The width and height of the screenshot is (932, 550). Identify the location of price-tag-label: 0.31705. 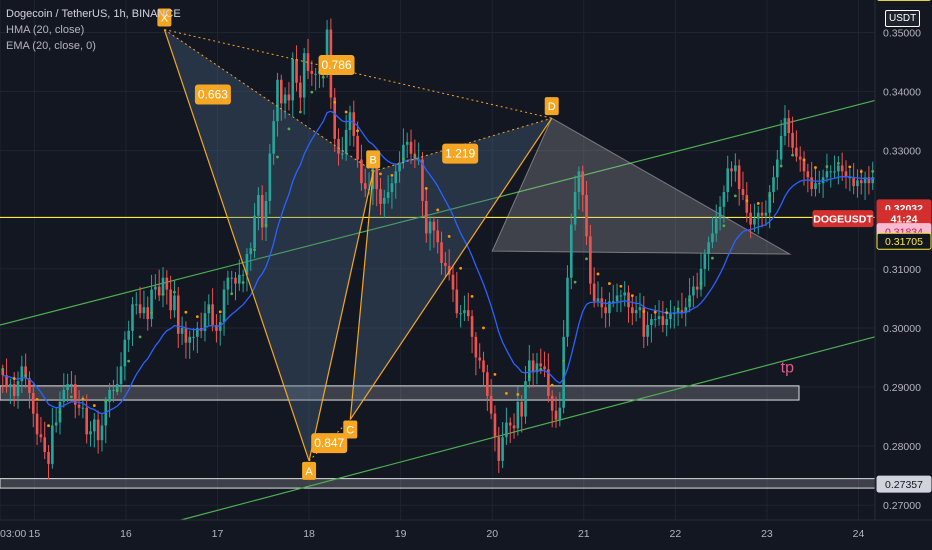
(904, 242).